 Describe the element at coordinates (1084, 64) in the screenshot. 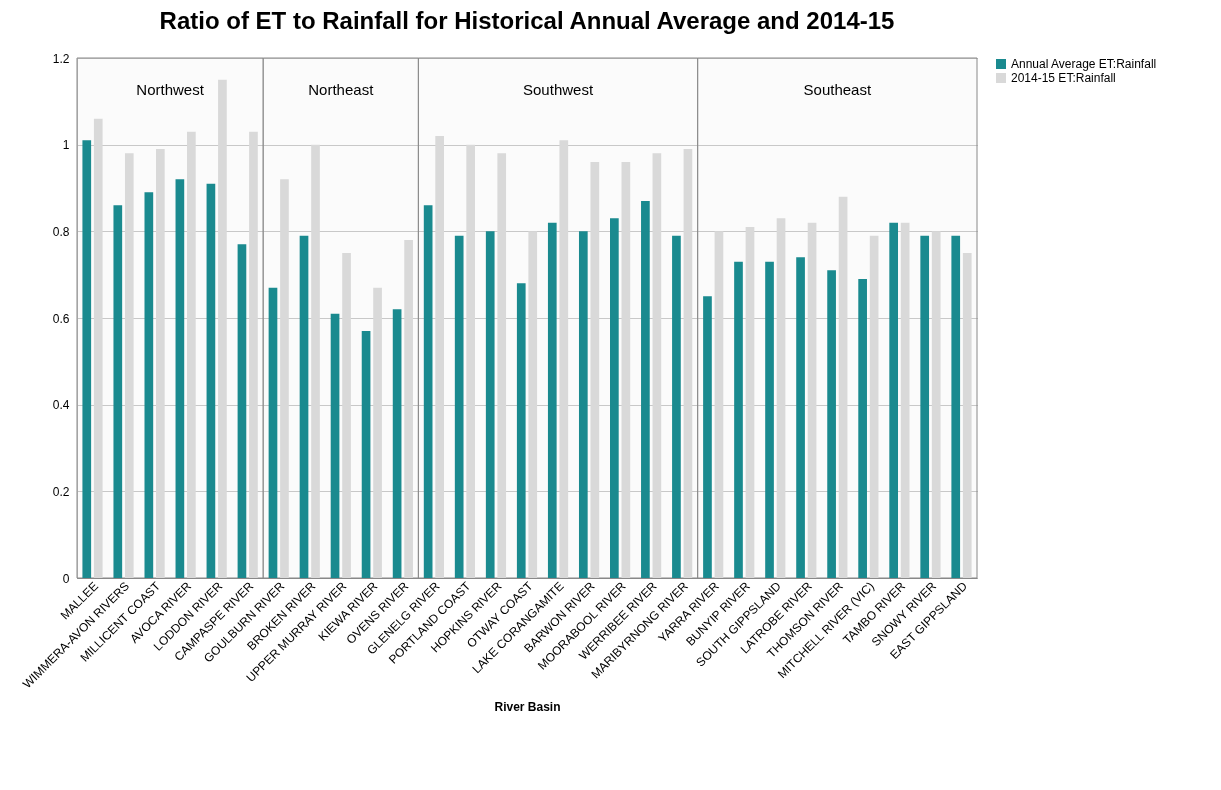

I see `legend-label: Annual Average ET:Rainfall` at that location.